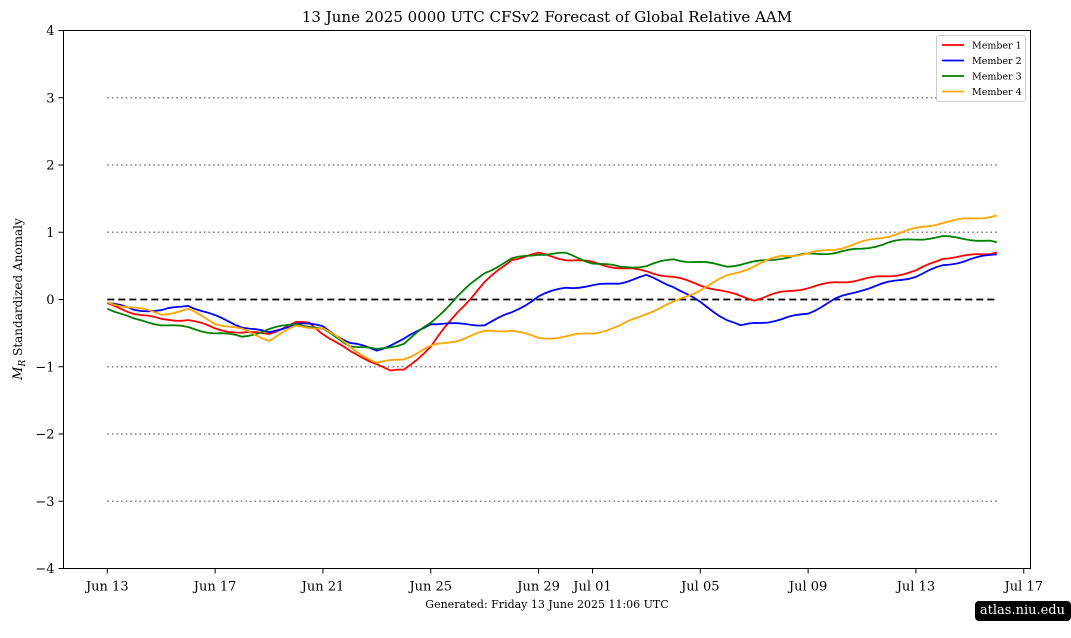  Describe the element at coordinates (997, 92) in the screenshot. I see `legend-label: Member 4` at that location.